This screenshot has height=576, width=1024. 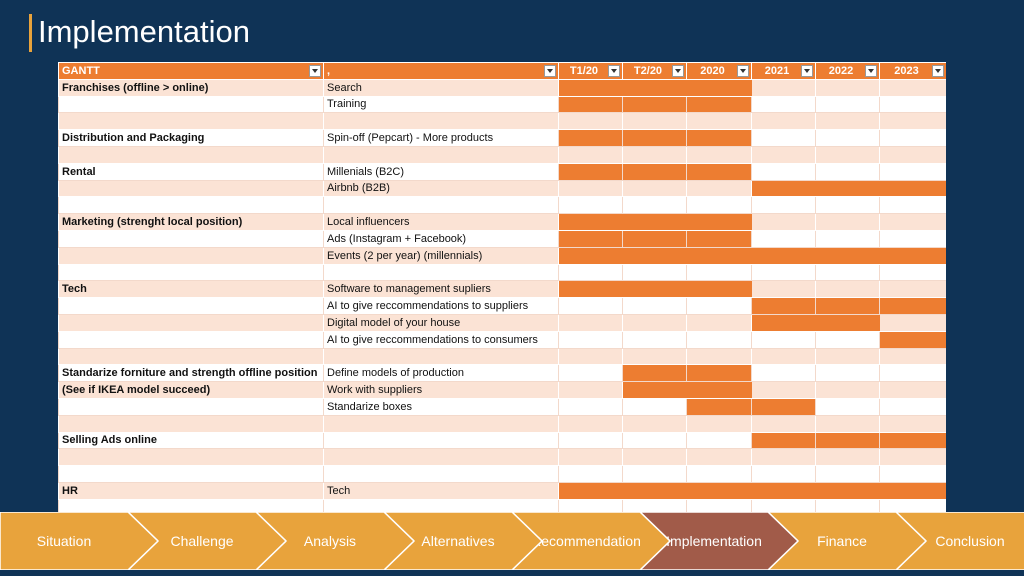 What do you see at coordinates (191, 71) in the screenshot?
I see `column-header: GANTT` at bounding box center [191, 71].